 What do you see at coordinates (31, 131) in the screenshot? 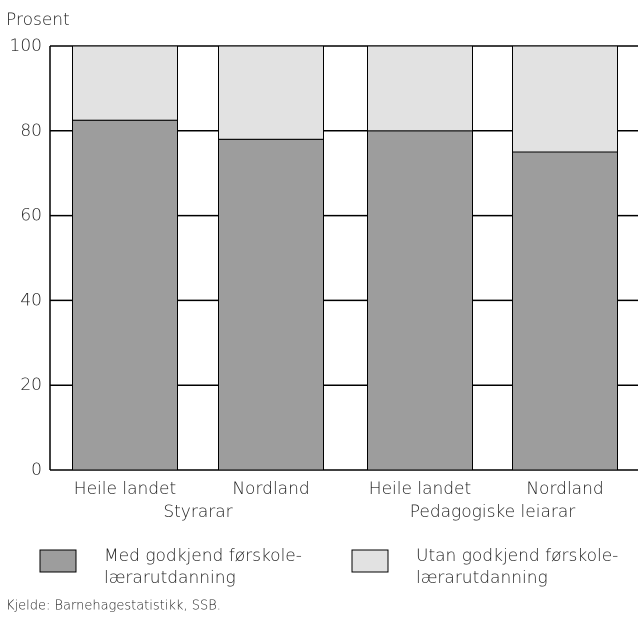
I see `y-tick-label: 80` at bounding box center [31, 131].